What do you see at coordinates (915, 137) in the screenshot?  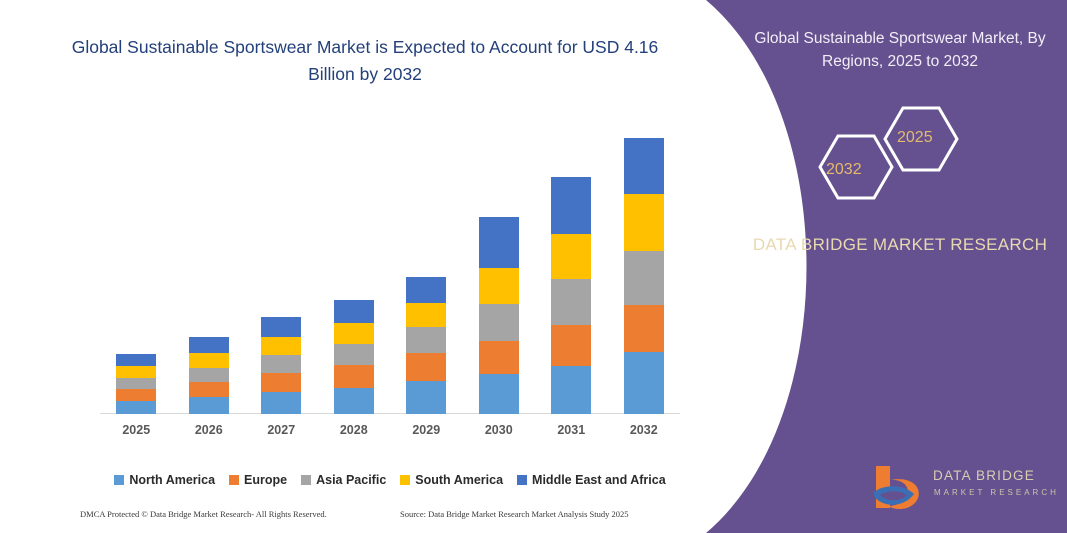 I see `hexagon-2025-label: 2025` at bounding box center [915, 137].